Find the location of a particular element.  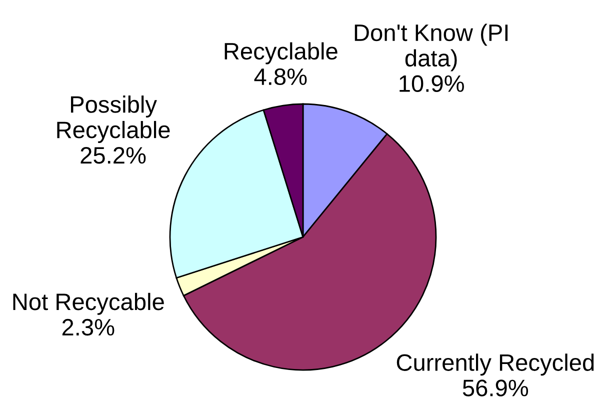

slice-label: Recyclable is located at coordinates (281, 53).